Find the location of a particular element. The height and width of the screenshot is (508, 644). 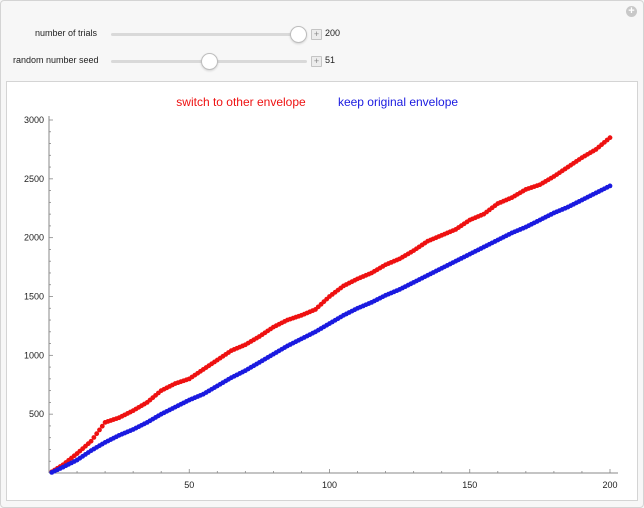

seed-slider-thumb is located at coordinates (209, 61).